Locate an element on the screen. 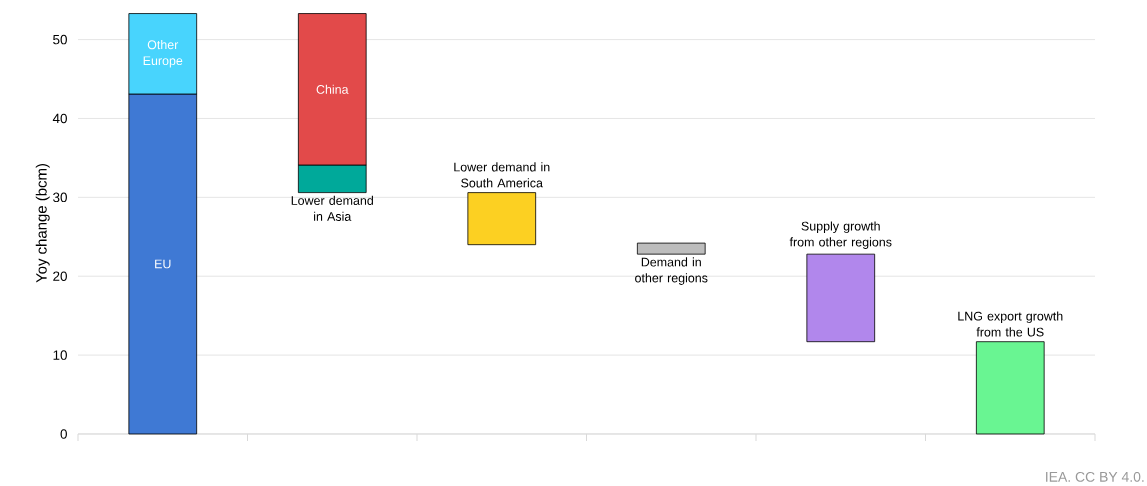  y-axis-title: Yoy change (bcm) is located at coordinates (42, 223).